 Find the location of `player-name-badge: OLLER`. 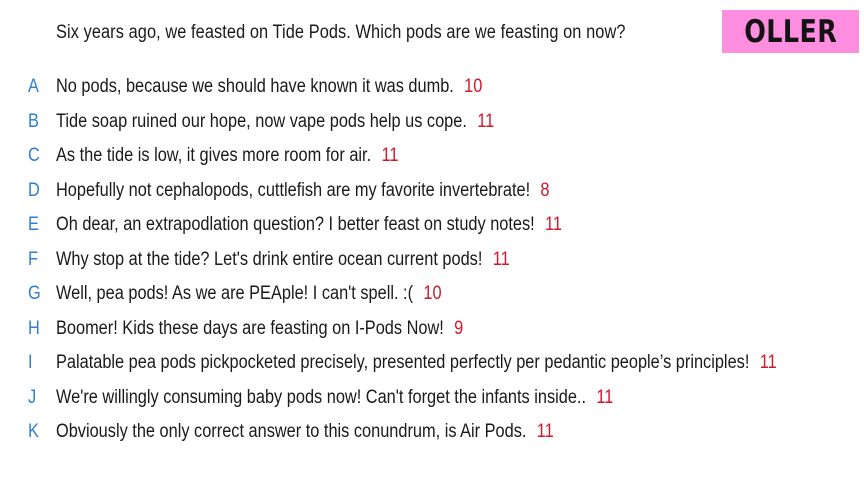

player-name-badge: OLLER is located at coordinates (790, 31).